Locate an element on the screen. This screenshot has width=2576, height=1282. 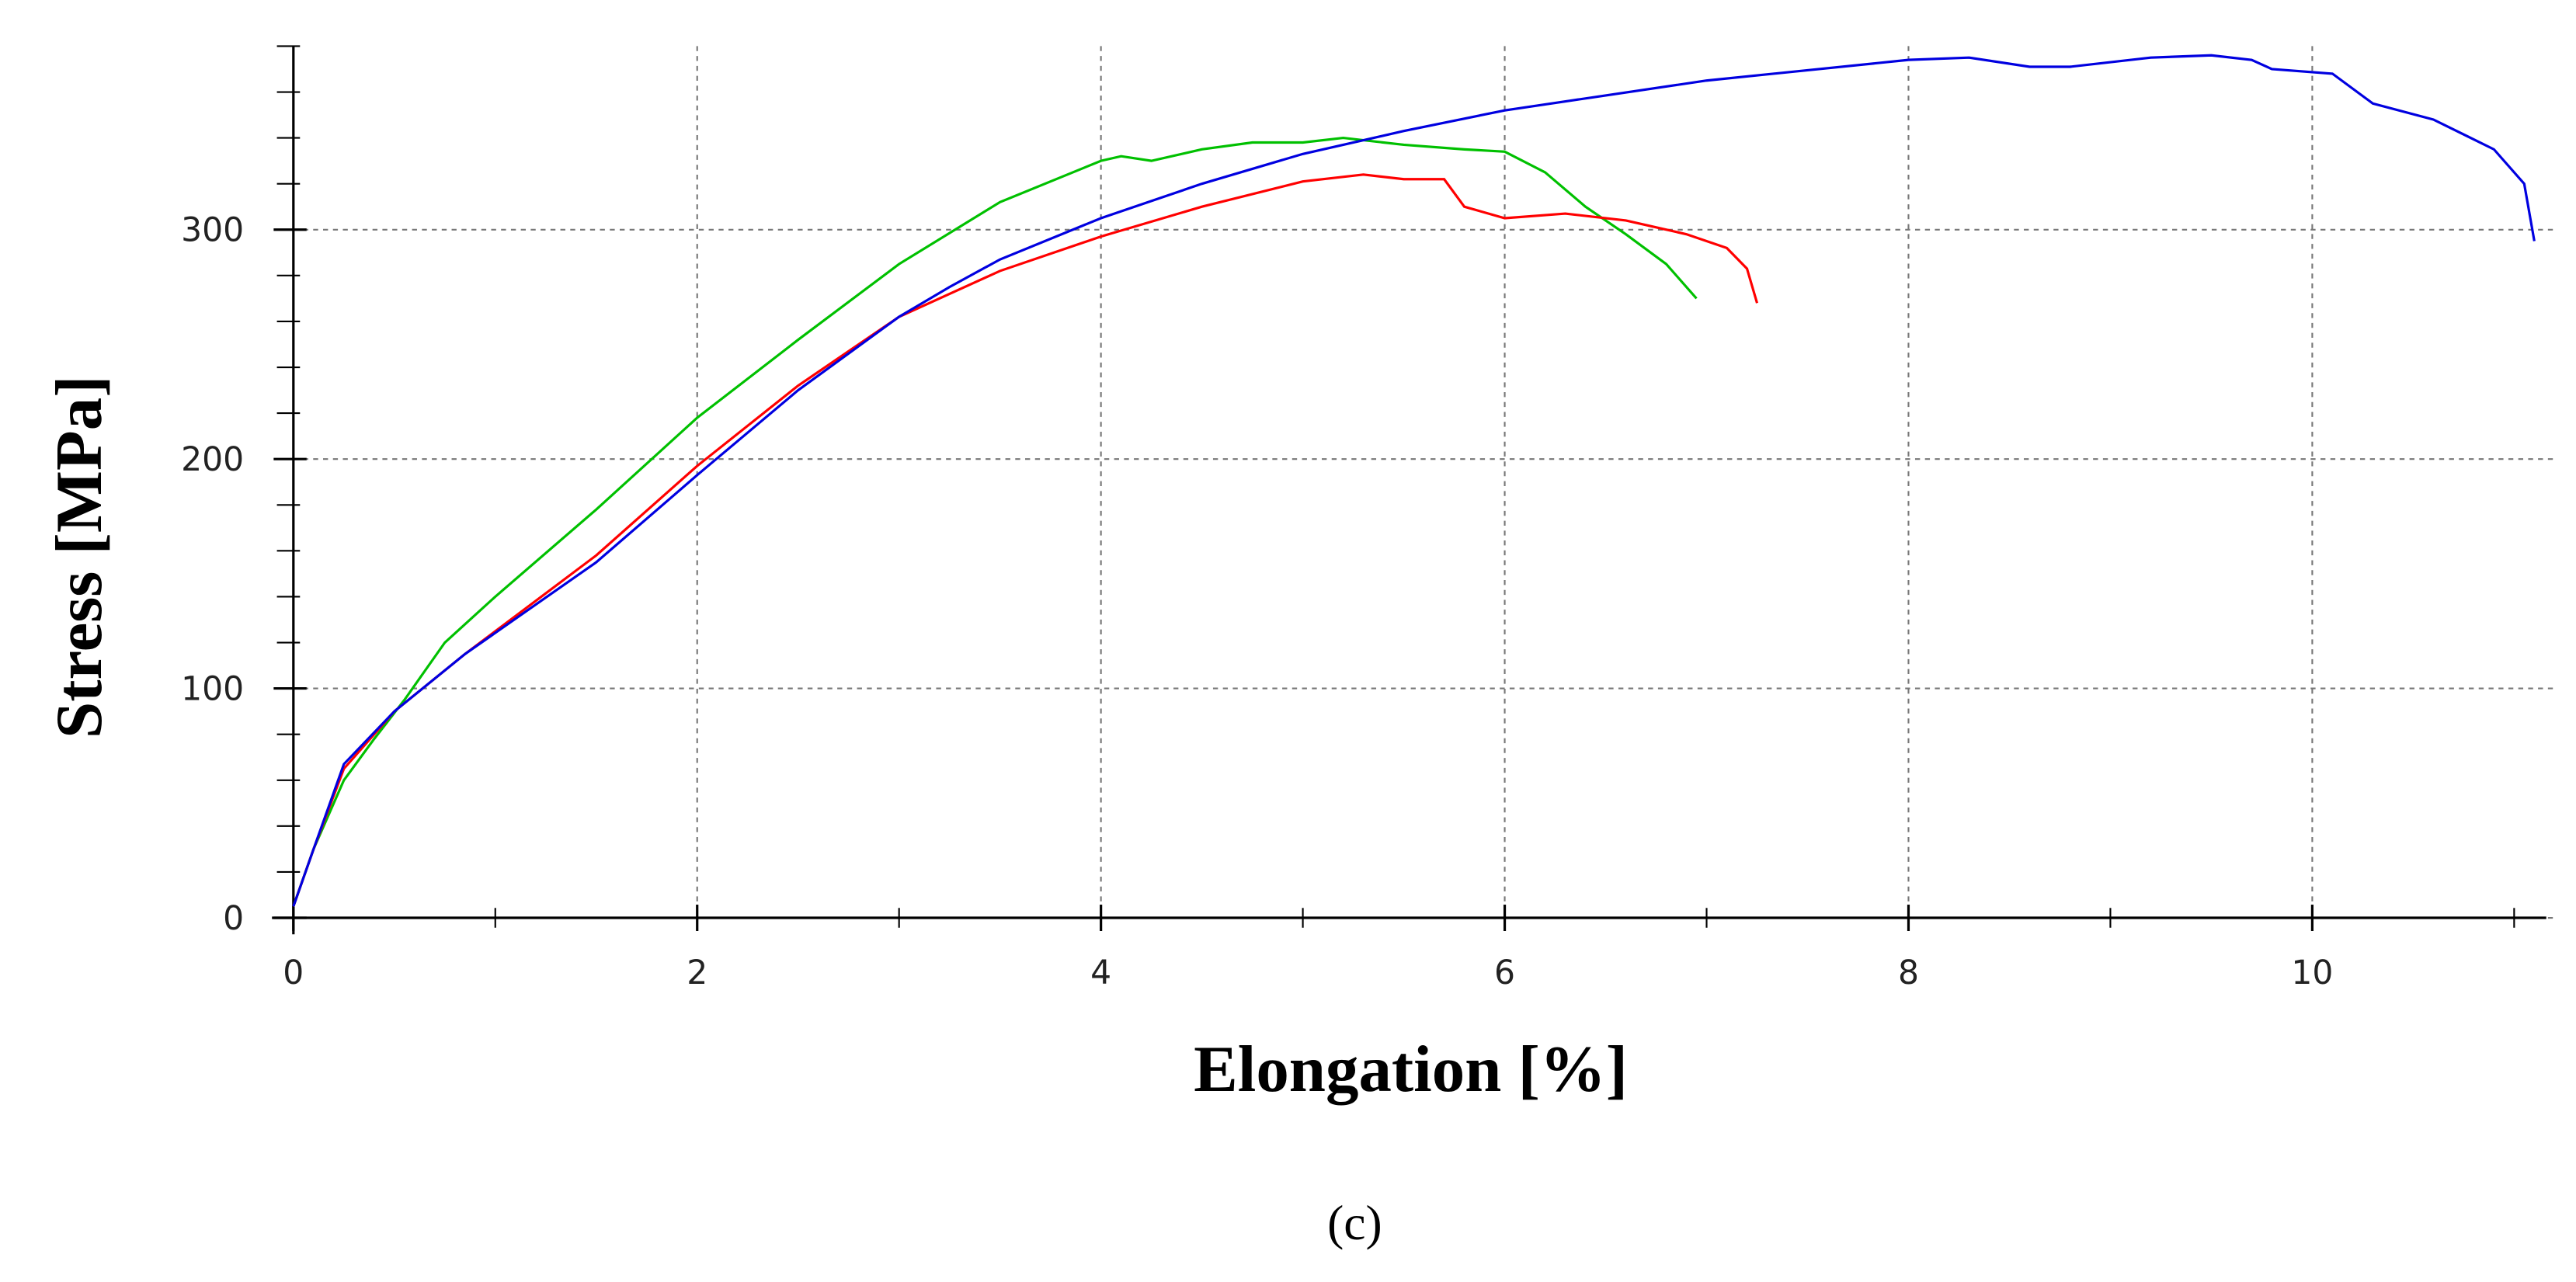
y-tick-label: 300 is located at coordinates (212, 231).